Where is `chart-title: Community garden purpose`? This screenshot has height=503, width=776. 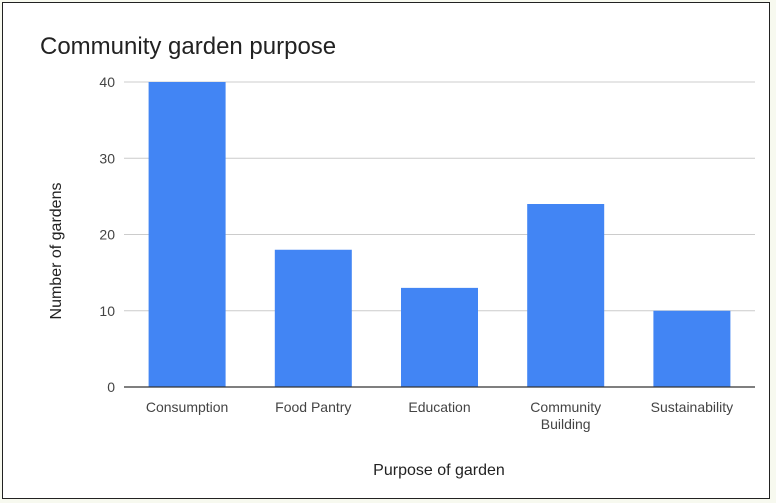
chart-title: Community garden purpose is located at coordinates (188, 46).